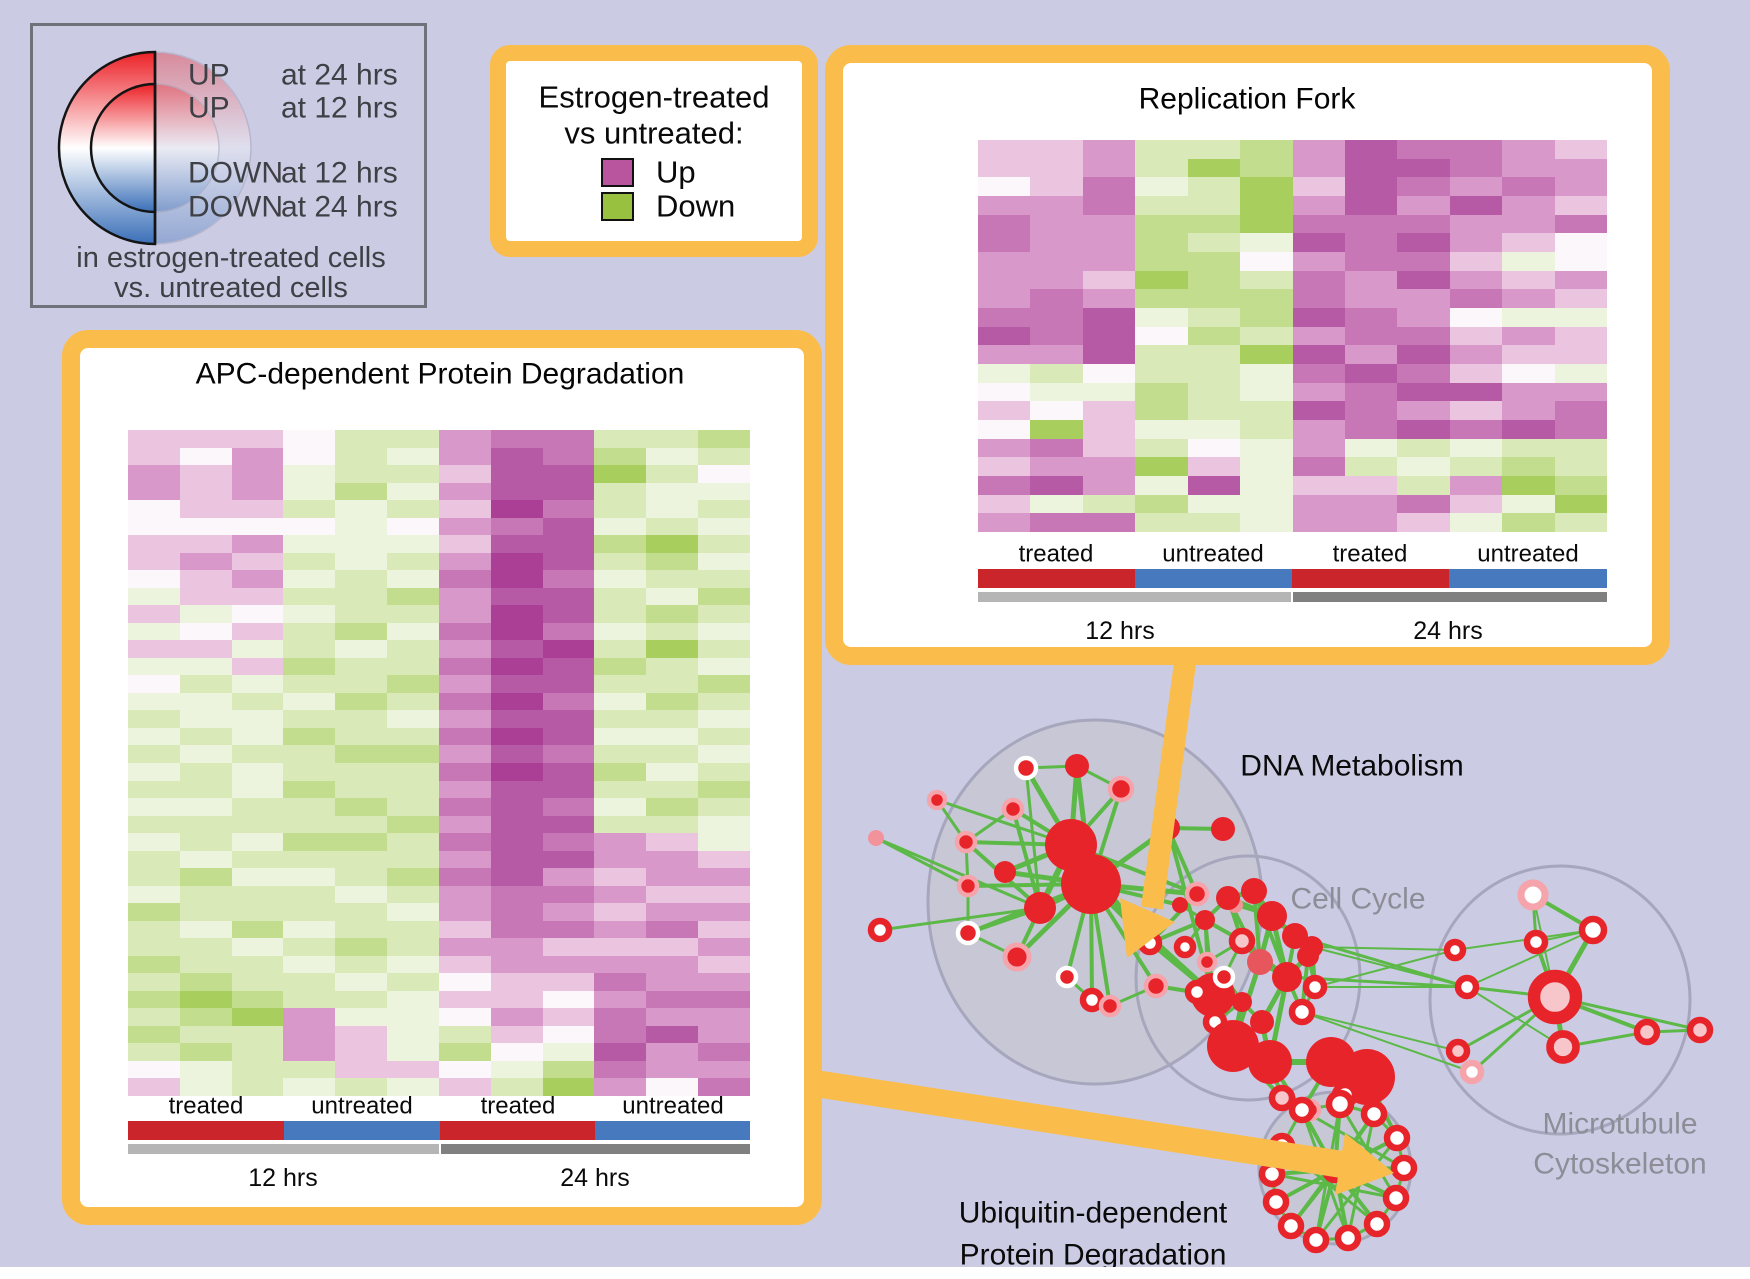 This screenshot has width=1750, height=1279. I want to click on dna-cluster-ellipse, so click(1095, 902).